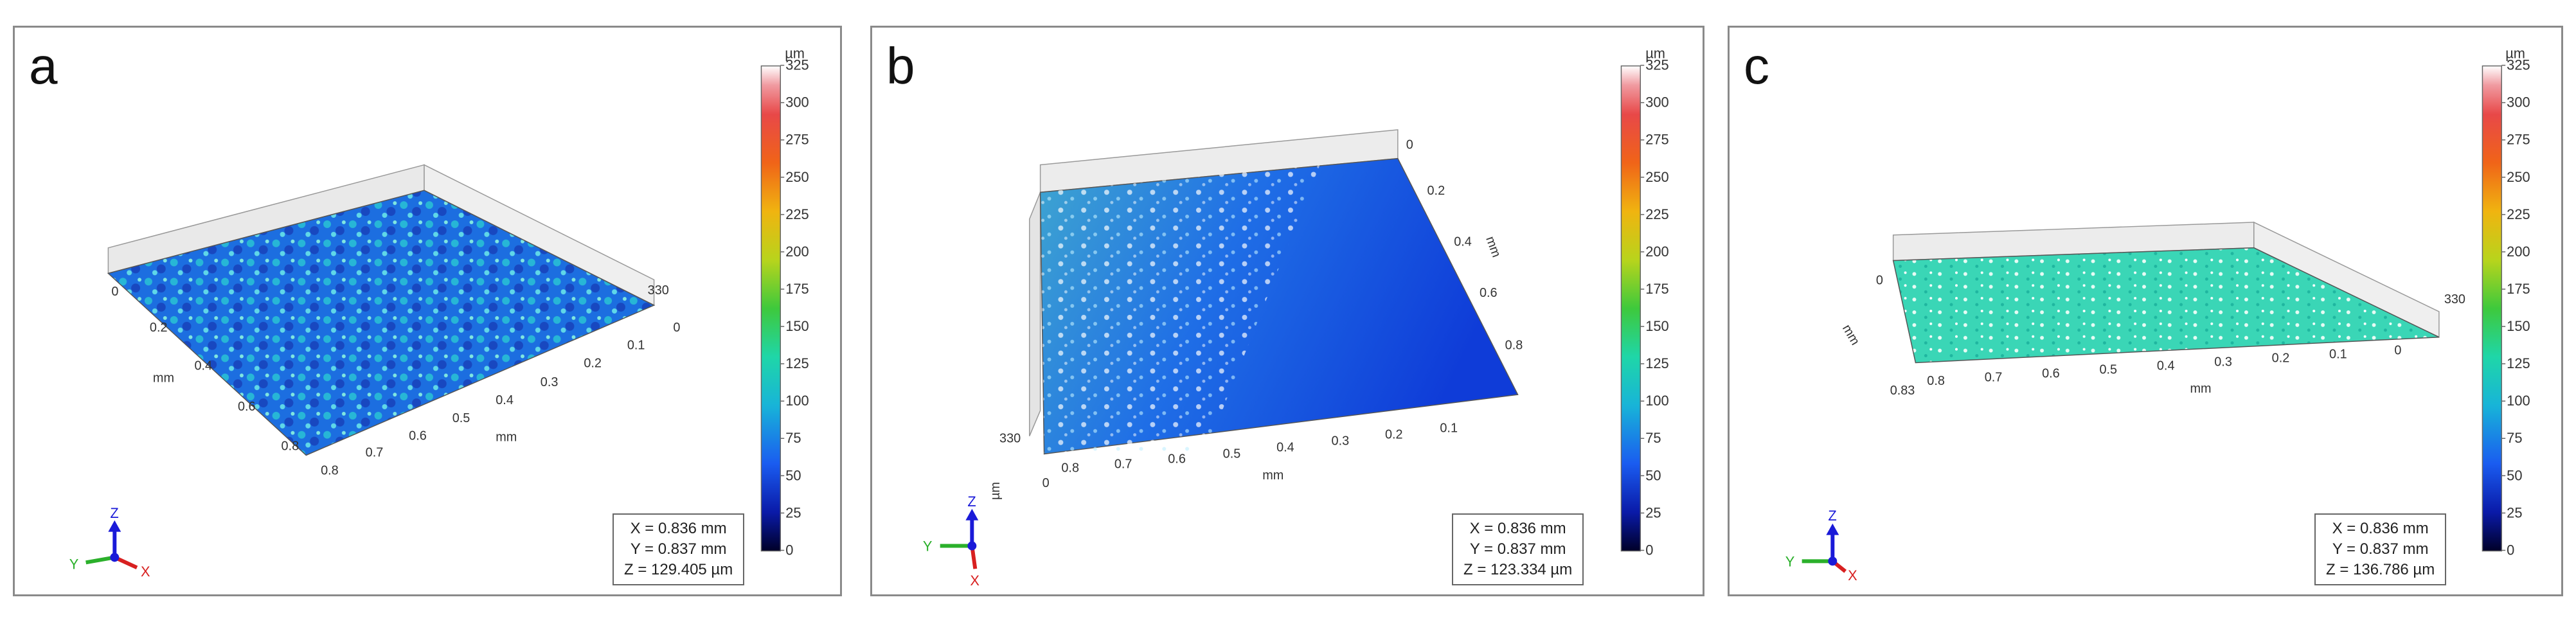 Image resolution: width=2576 pixels, height=622 pixels. I want to click on surface, so click(2166, 305).